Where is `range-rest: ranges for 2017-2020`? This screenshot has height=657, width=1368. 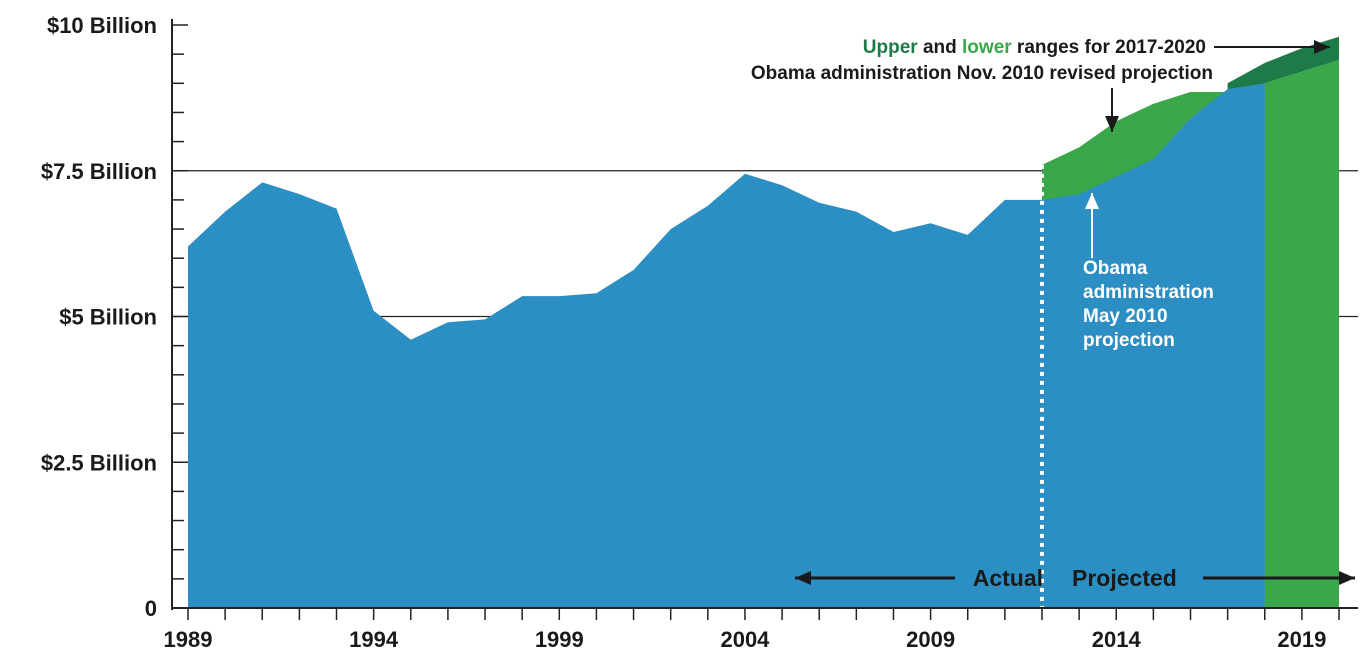
range-rest: ranges for 2017-2020 is located at coordinates (1109, 47).